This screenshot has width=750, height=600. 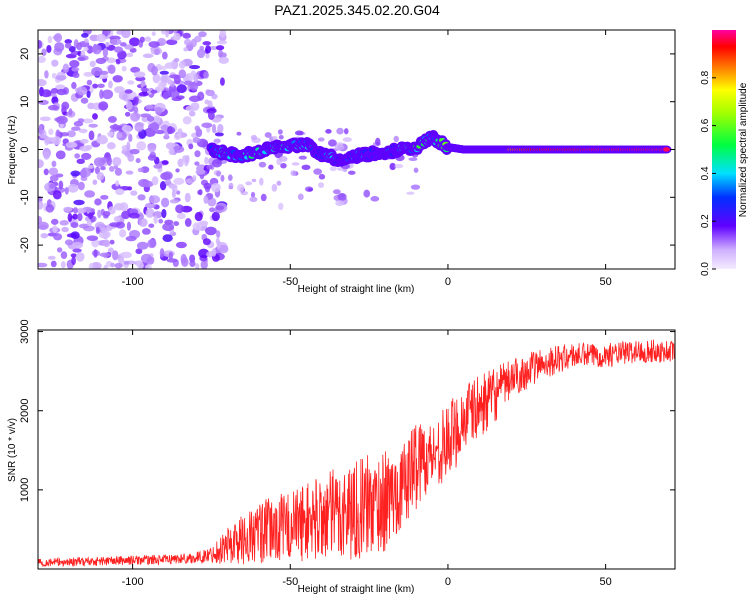 What do you see at coordinates (12, 450) in the screenshot?
I see `snr-y-label: SNR (10 * v/v)` at bounding box center [12, 450].